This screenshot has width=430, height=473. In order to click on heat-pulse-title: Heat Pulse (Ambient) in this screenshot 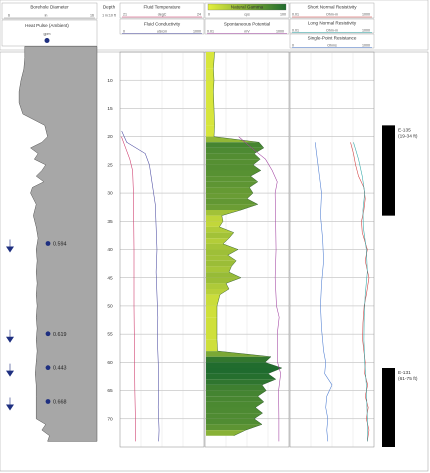, I will do `click(47, 25)`.